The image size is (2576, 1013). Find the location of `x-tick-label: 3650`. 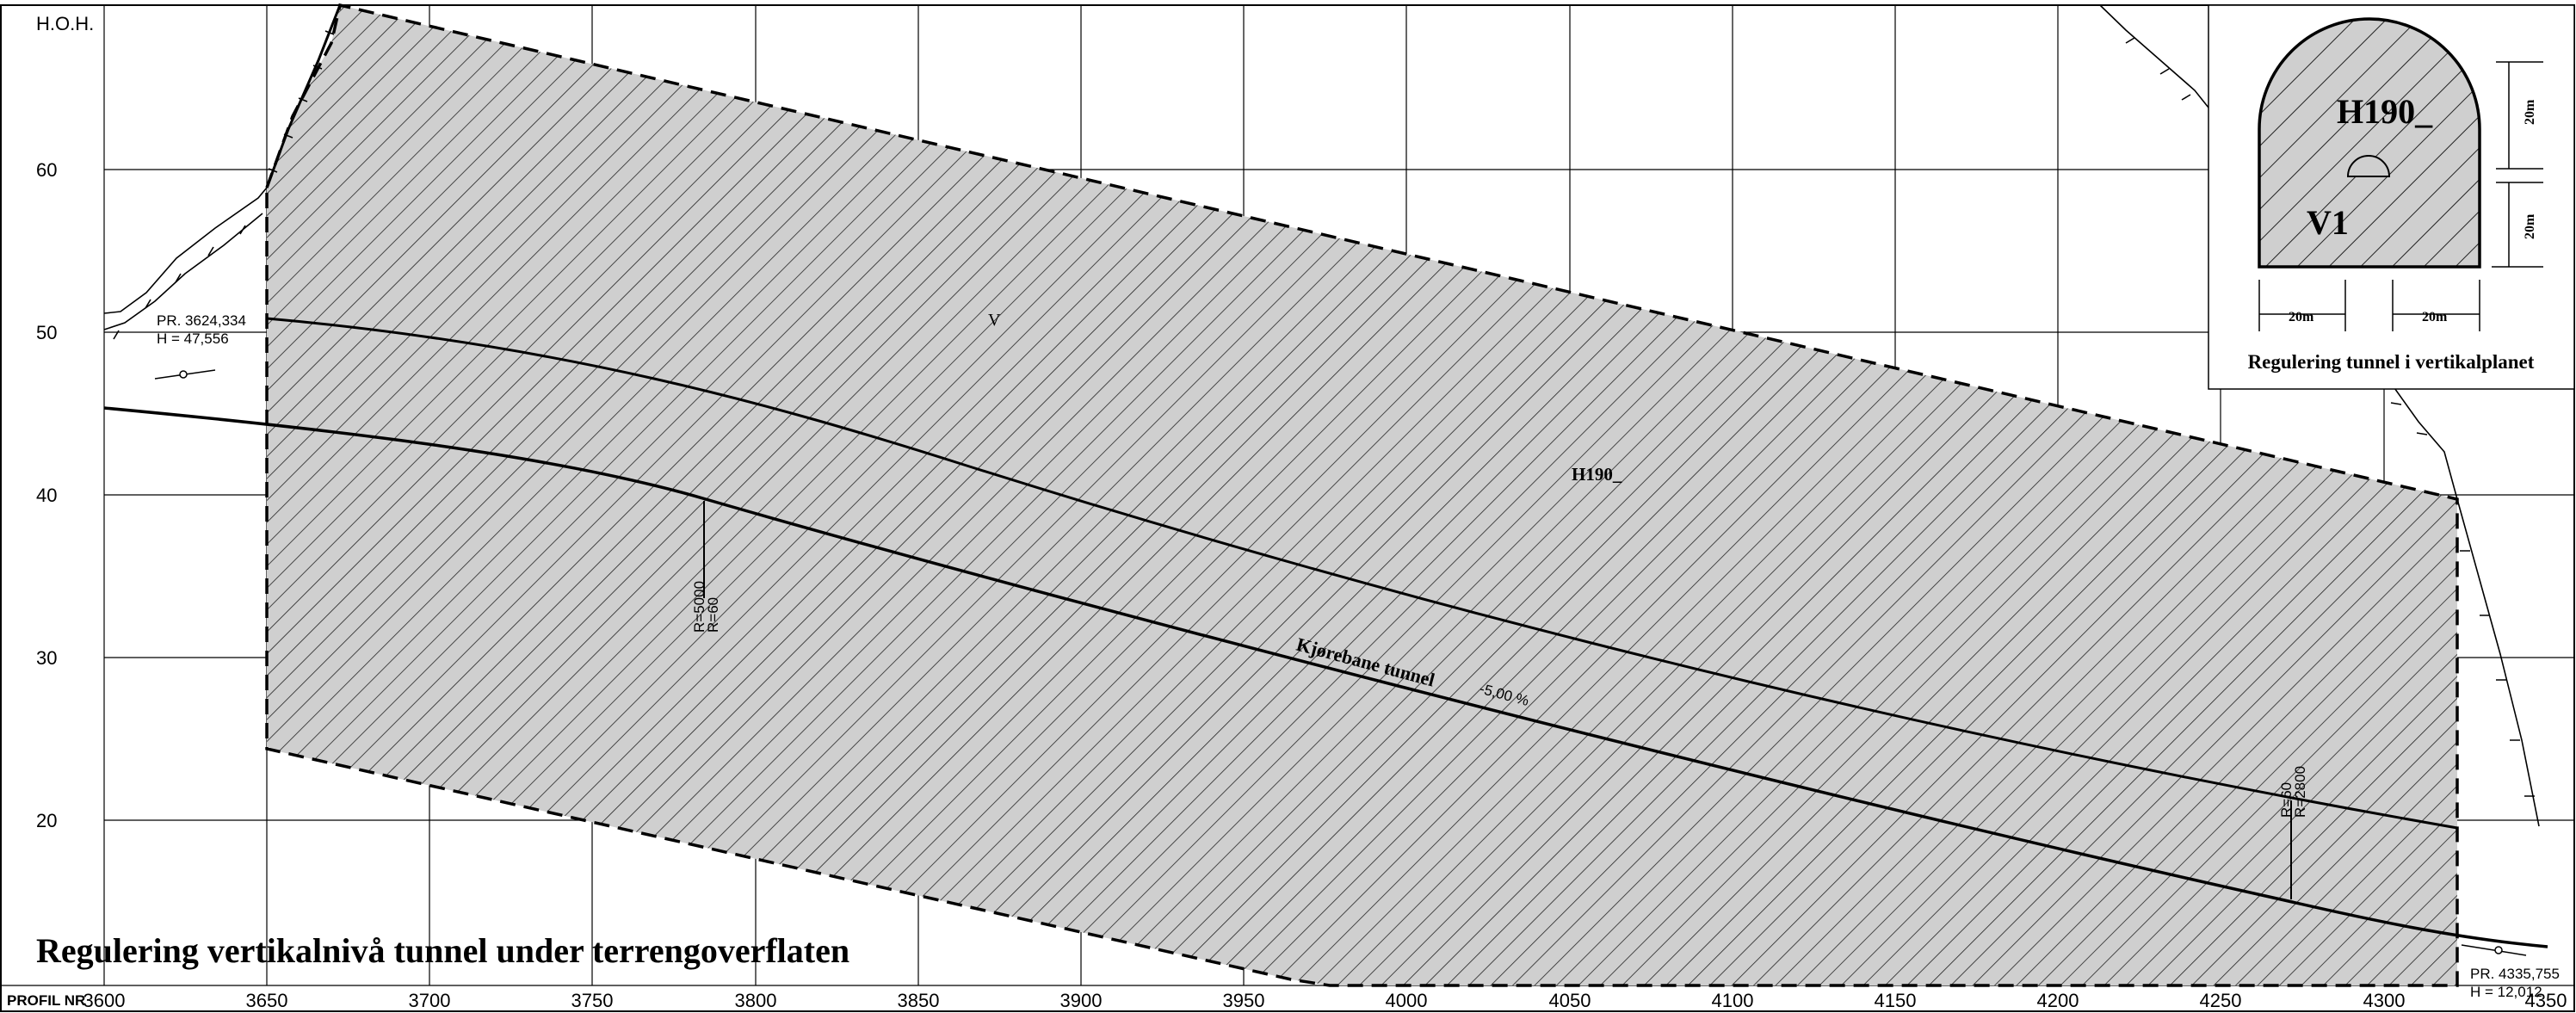

x-tick-label: 3650 is located at coordinates (267, 1001).